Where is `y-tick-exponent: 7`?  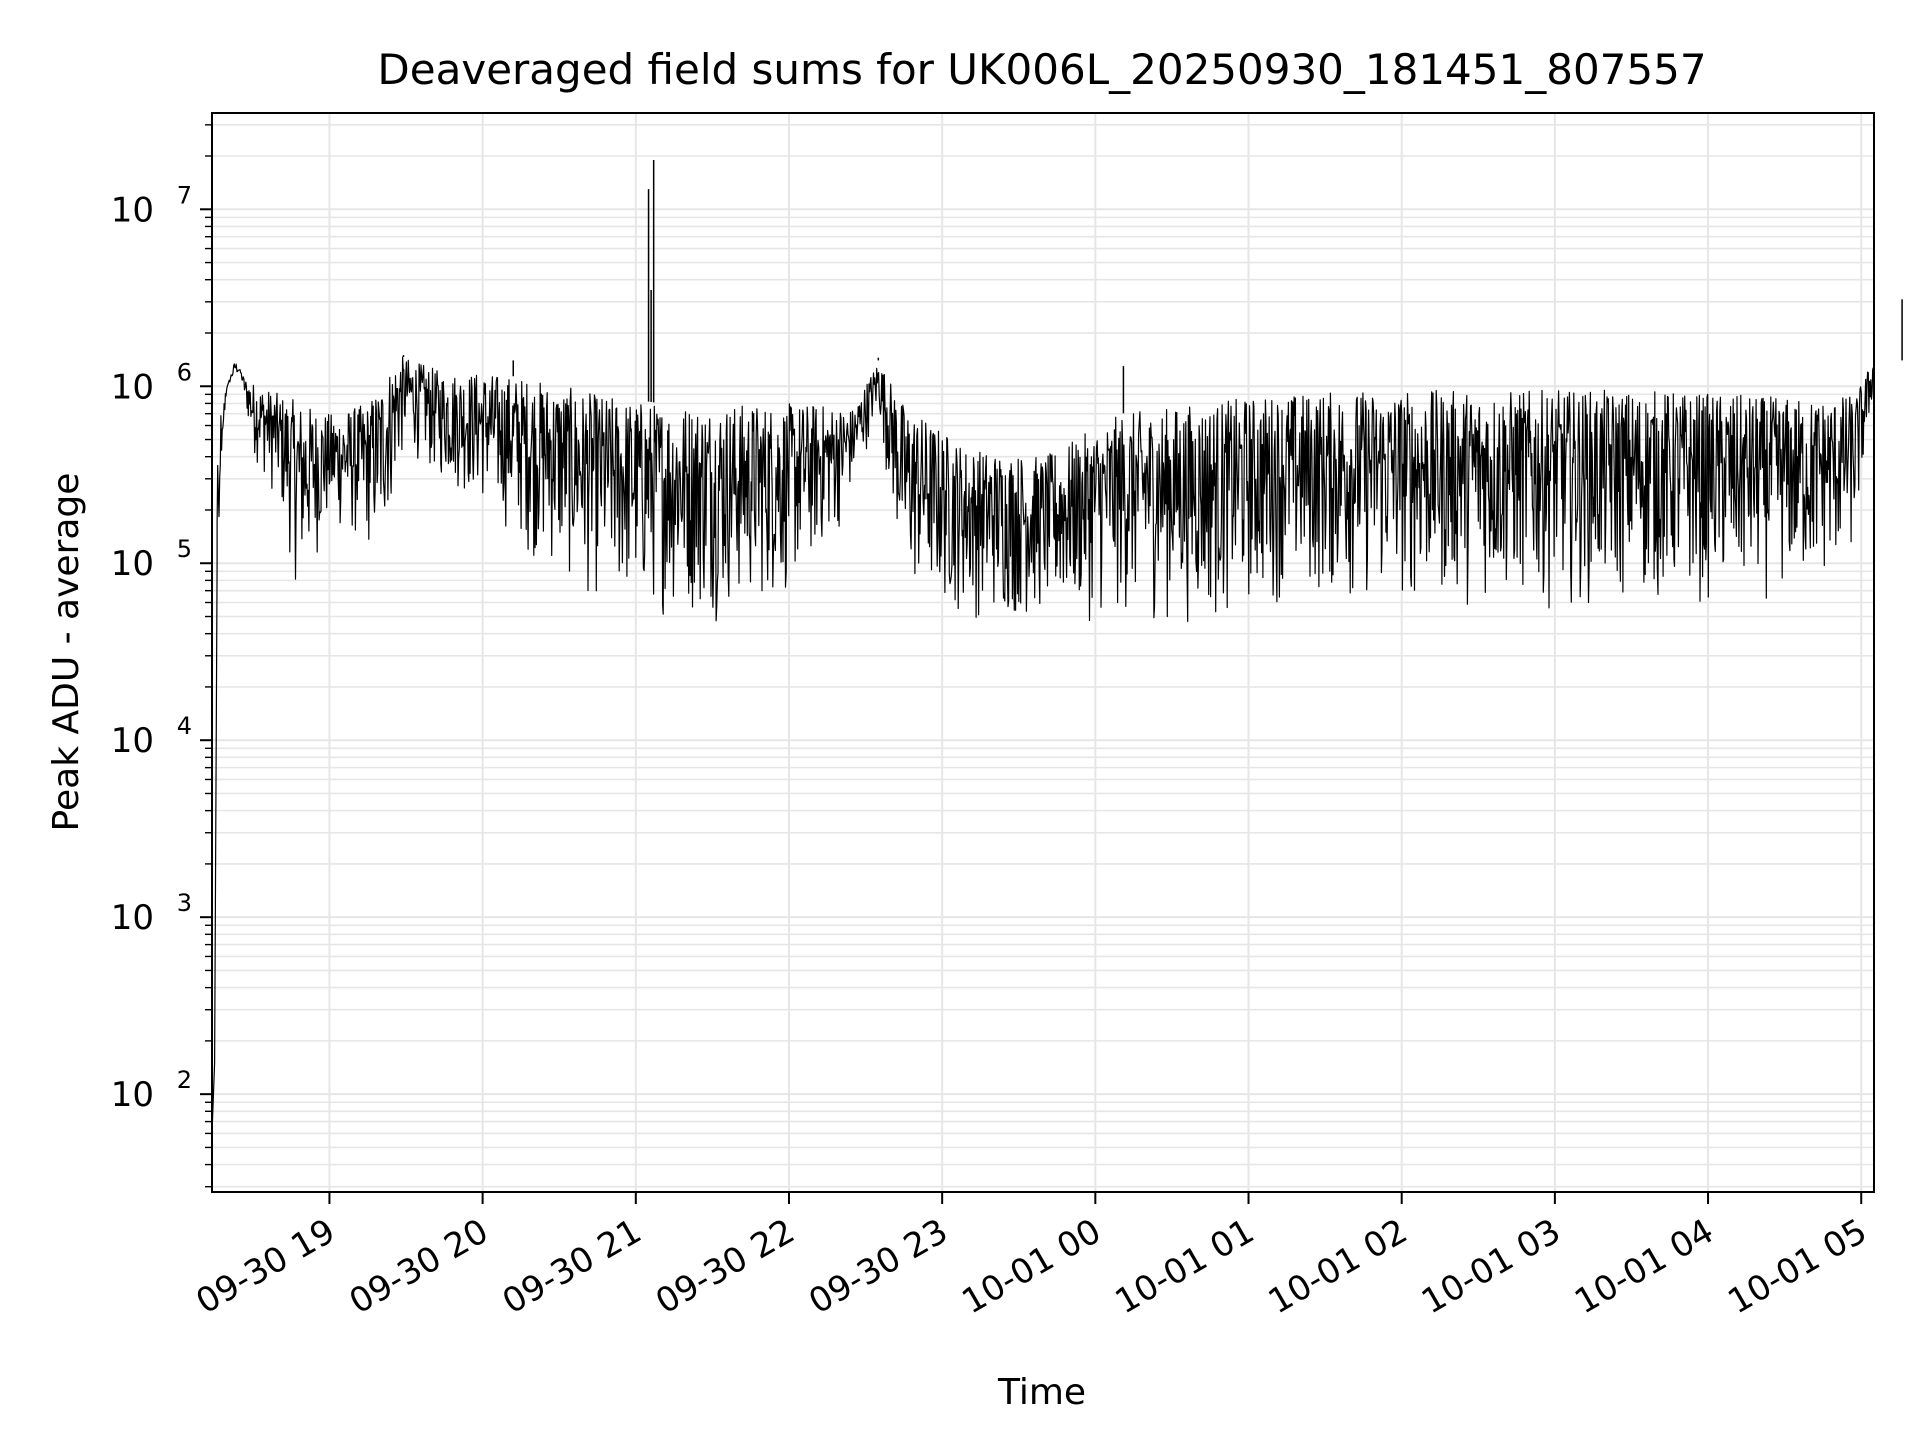
y-tick-exponent: 7 is located at coordinates (184, 195).